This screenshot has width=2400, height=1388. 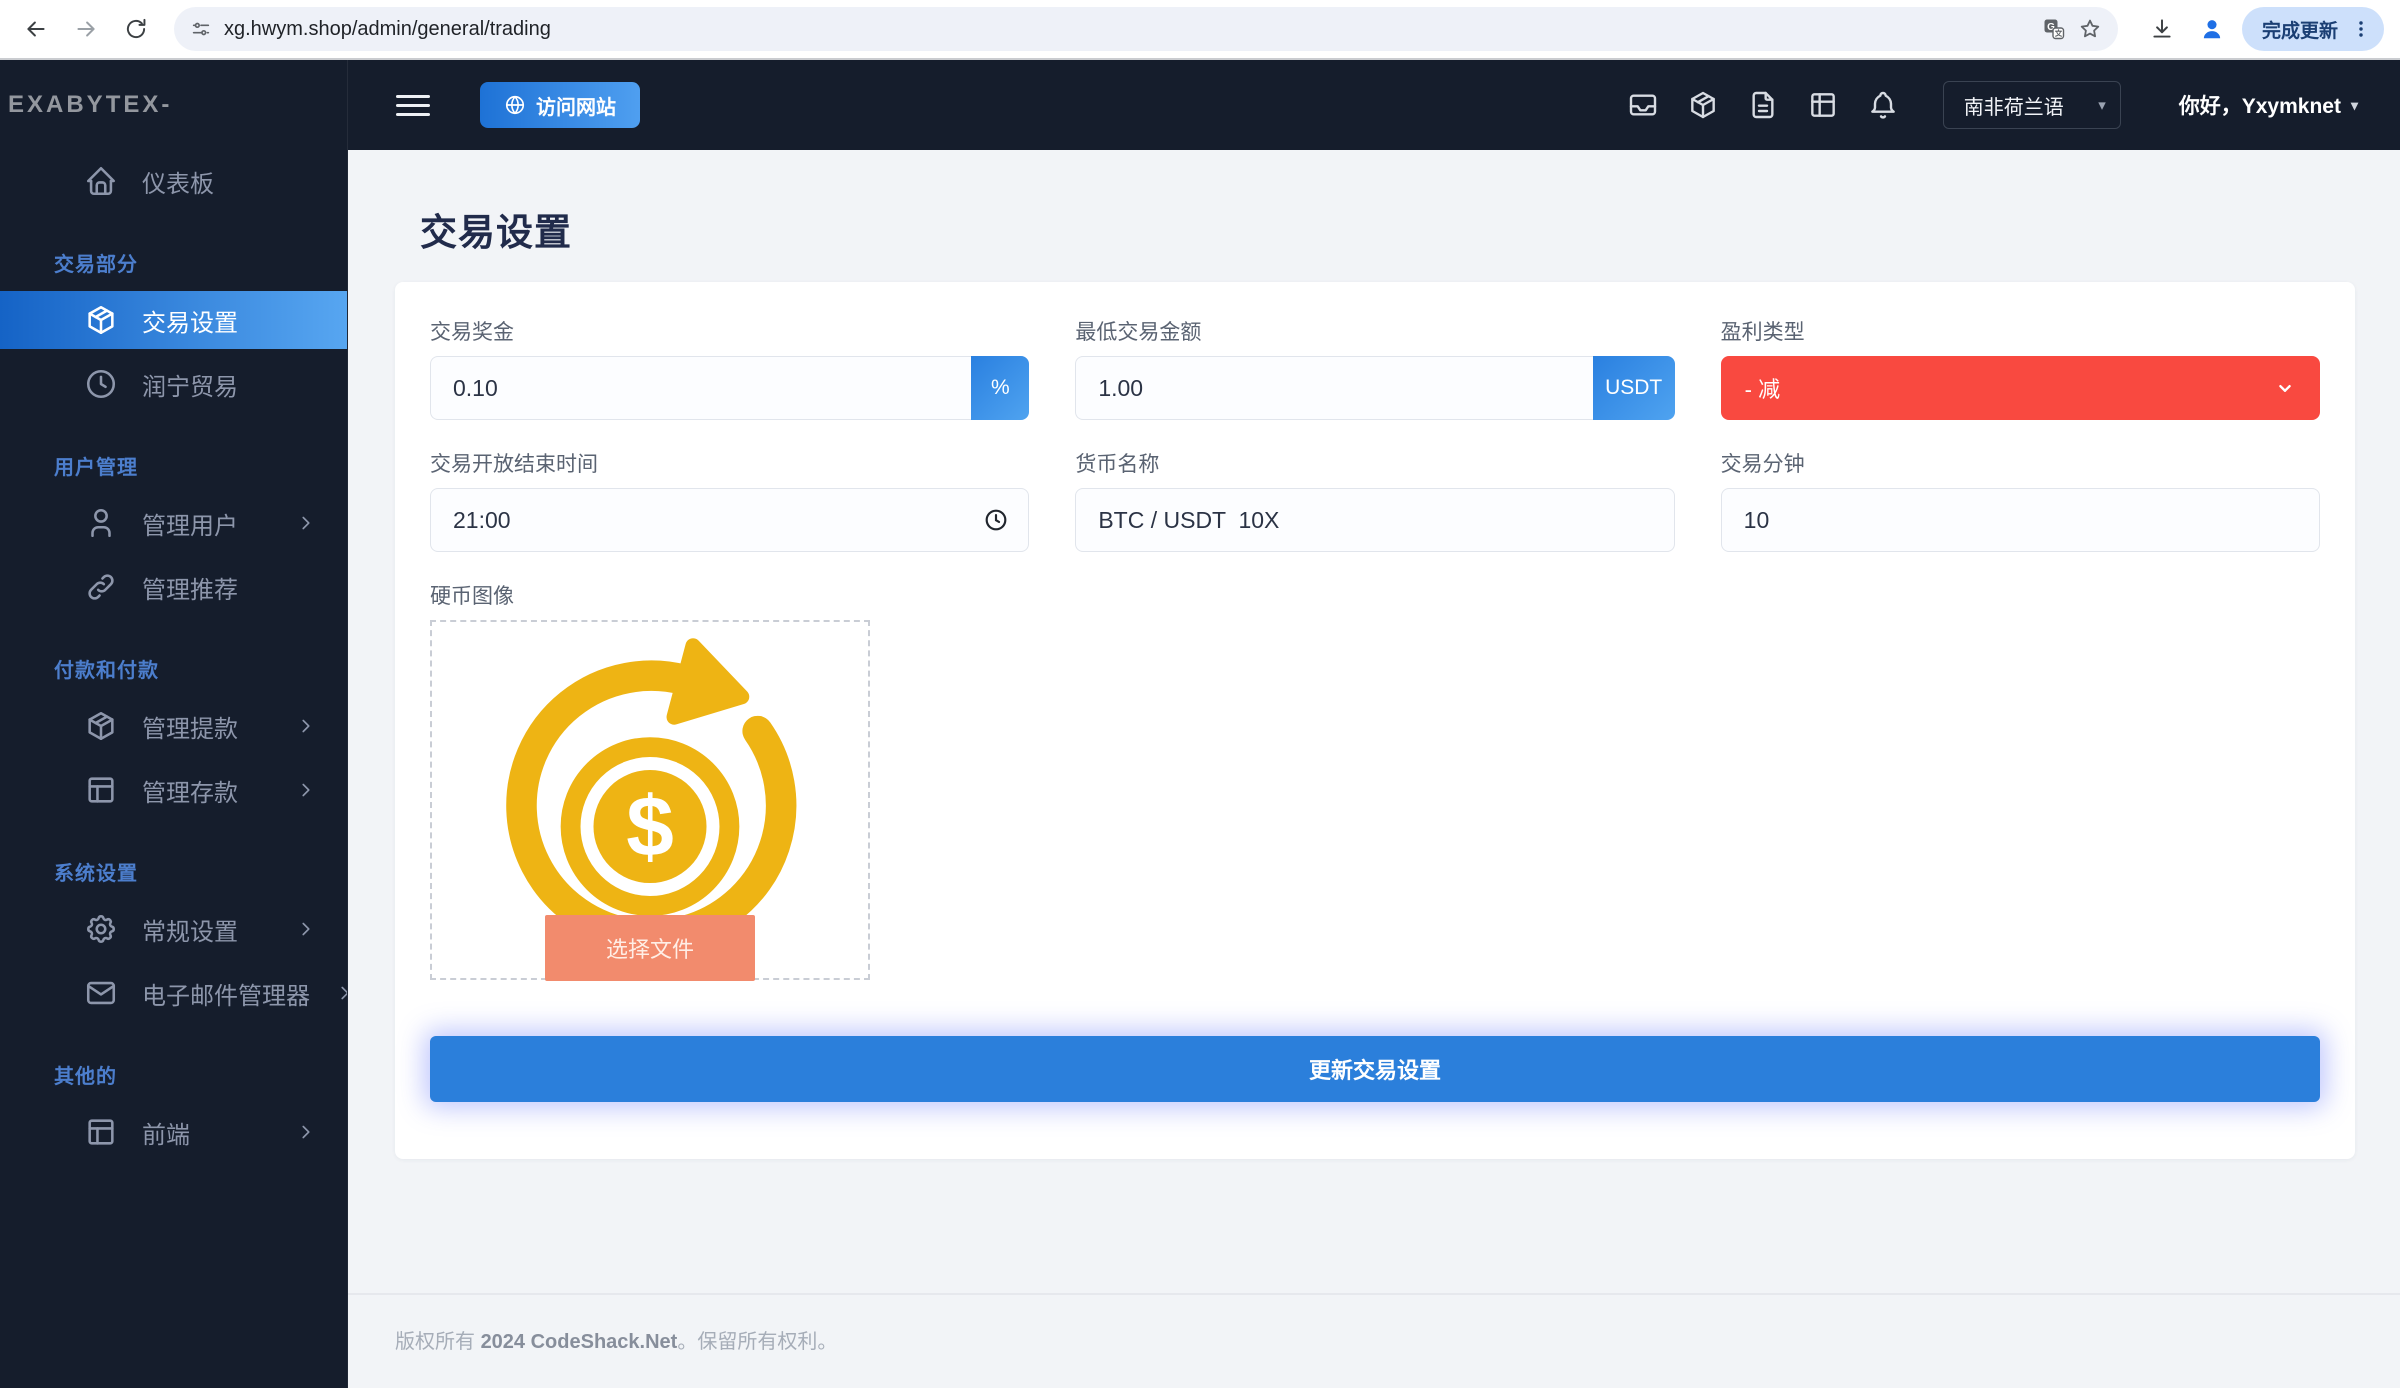 I want to click on admin-topbar: EXABYTEX- 访问网站 南非荷兰, so click(x=1200, y=105).